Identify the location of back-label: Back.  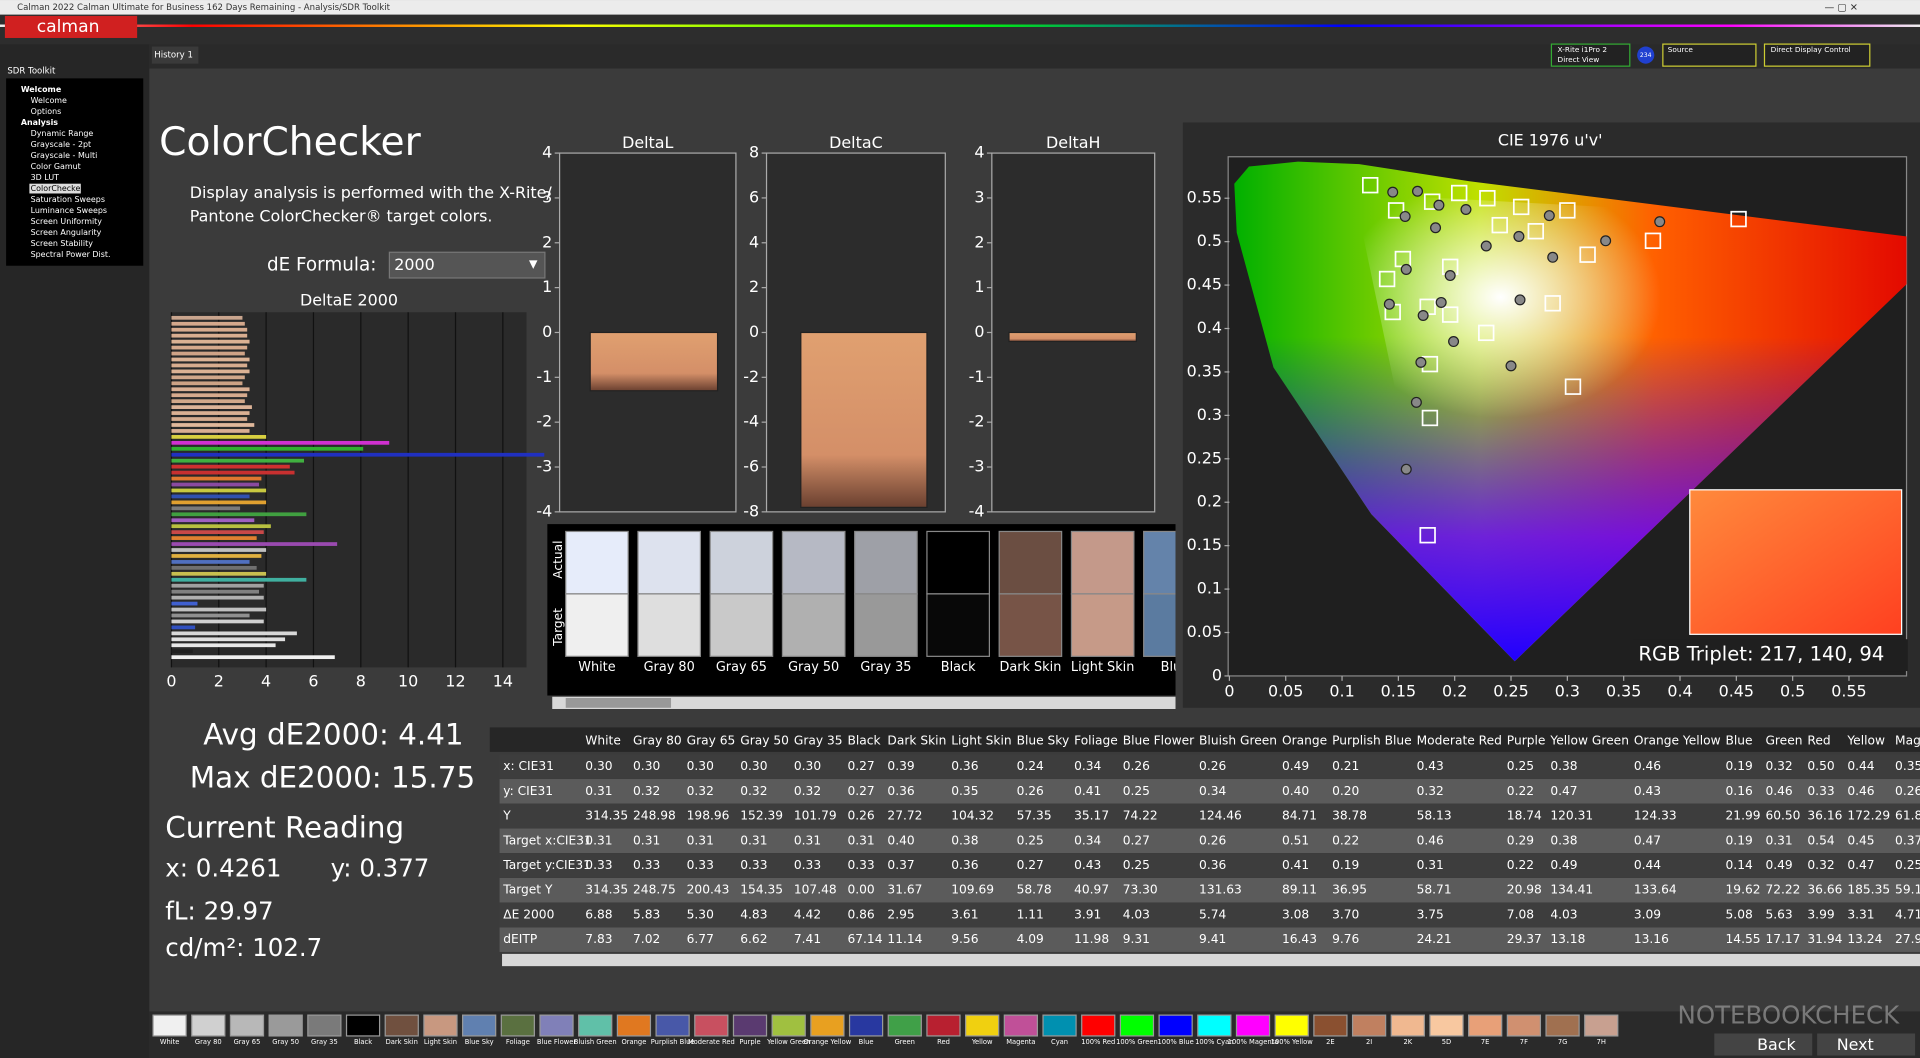
(1776, 1044).